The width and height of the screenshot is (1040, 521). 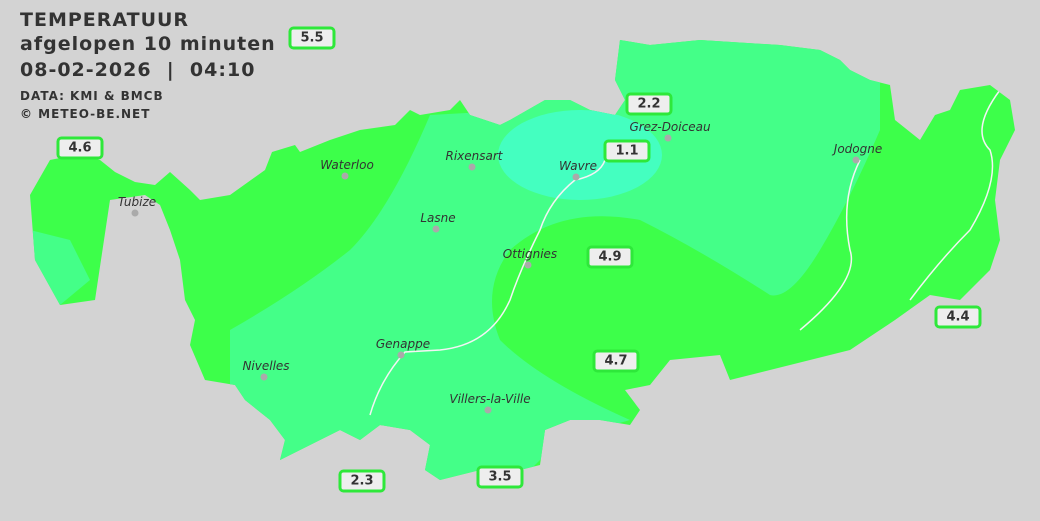 What do you see at coordinates (138, 70) in the screenshot?
I see `map-datetime: 08-02-2026 | 04:10` at bounding box center [138, 70].